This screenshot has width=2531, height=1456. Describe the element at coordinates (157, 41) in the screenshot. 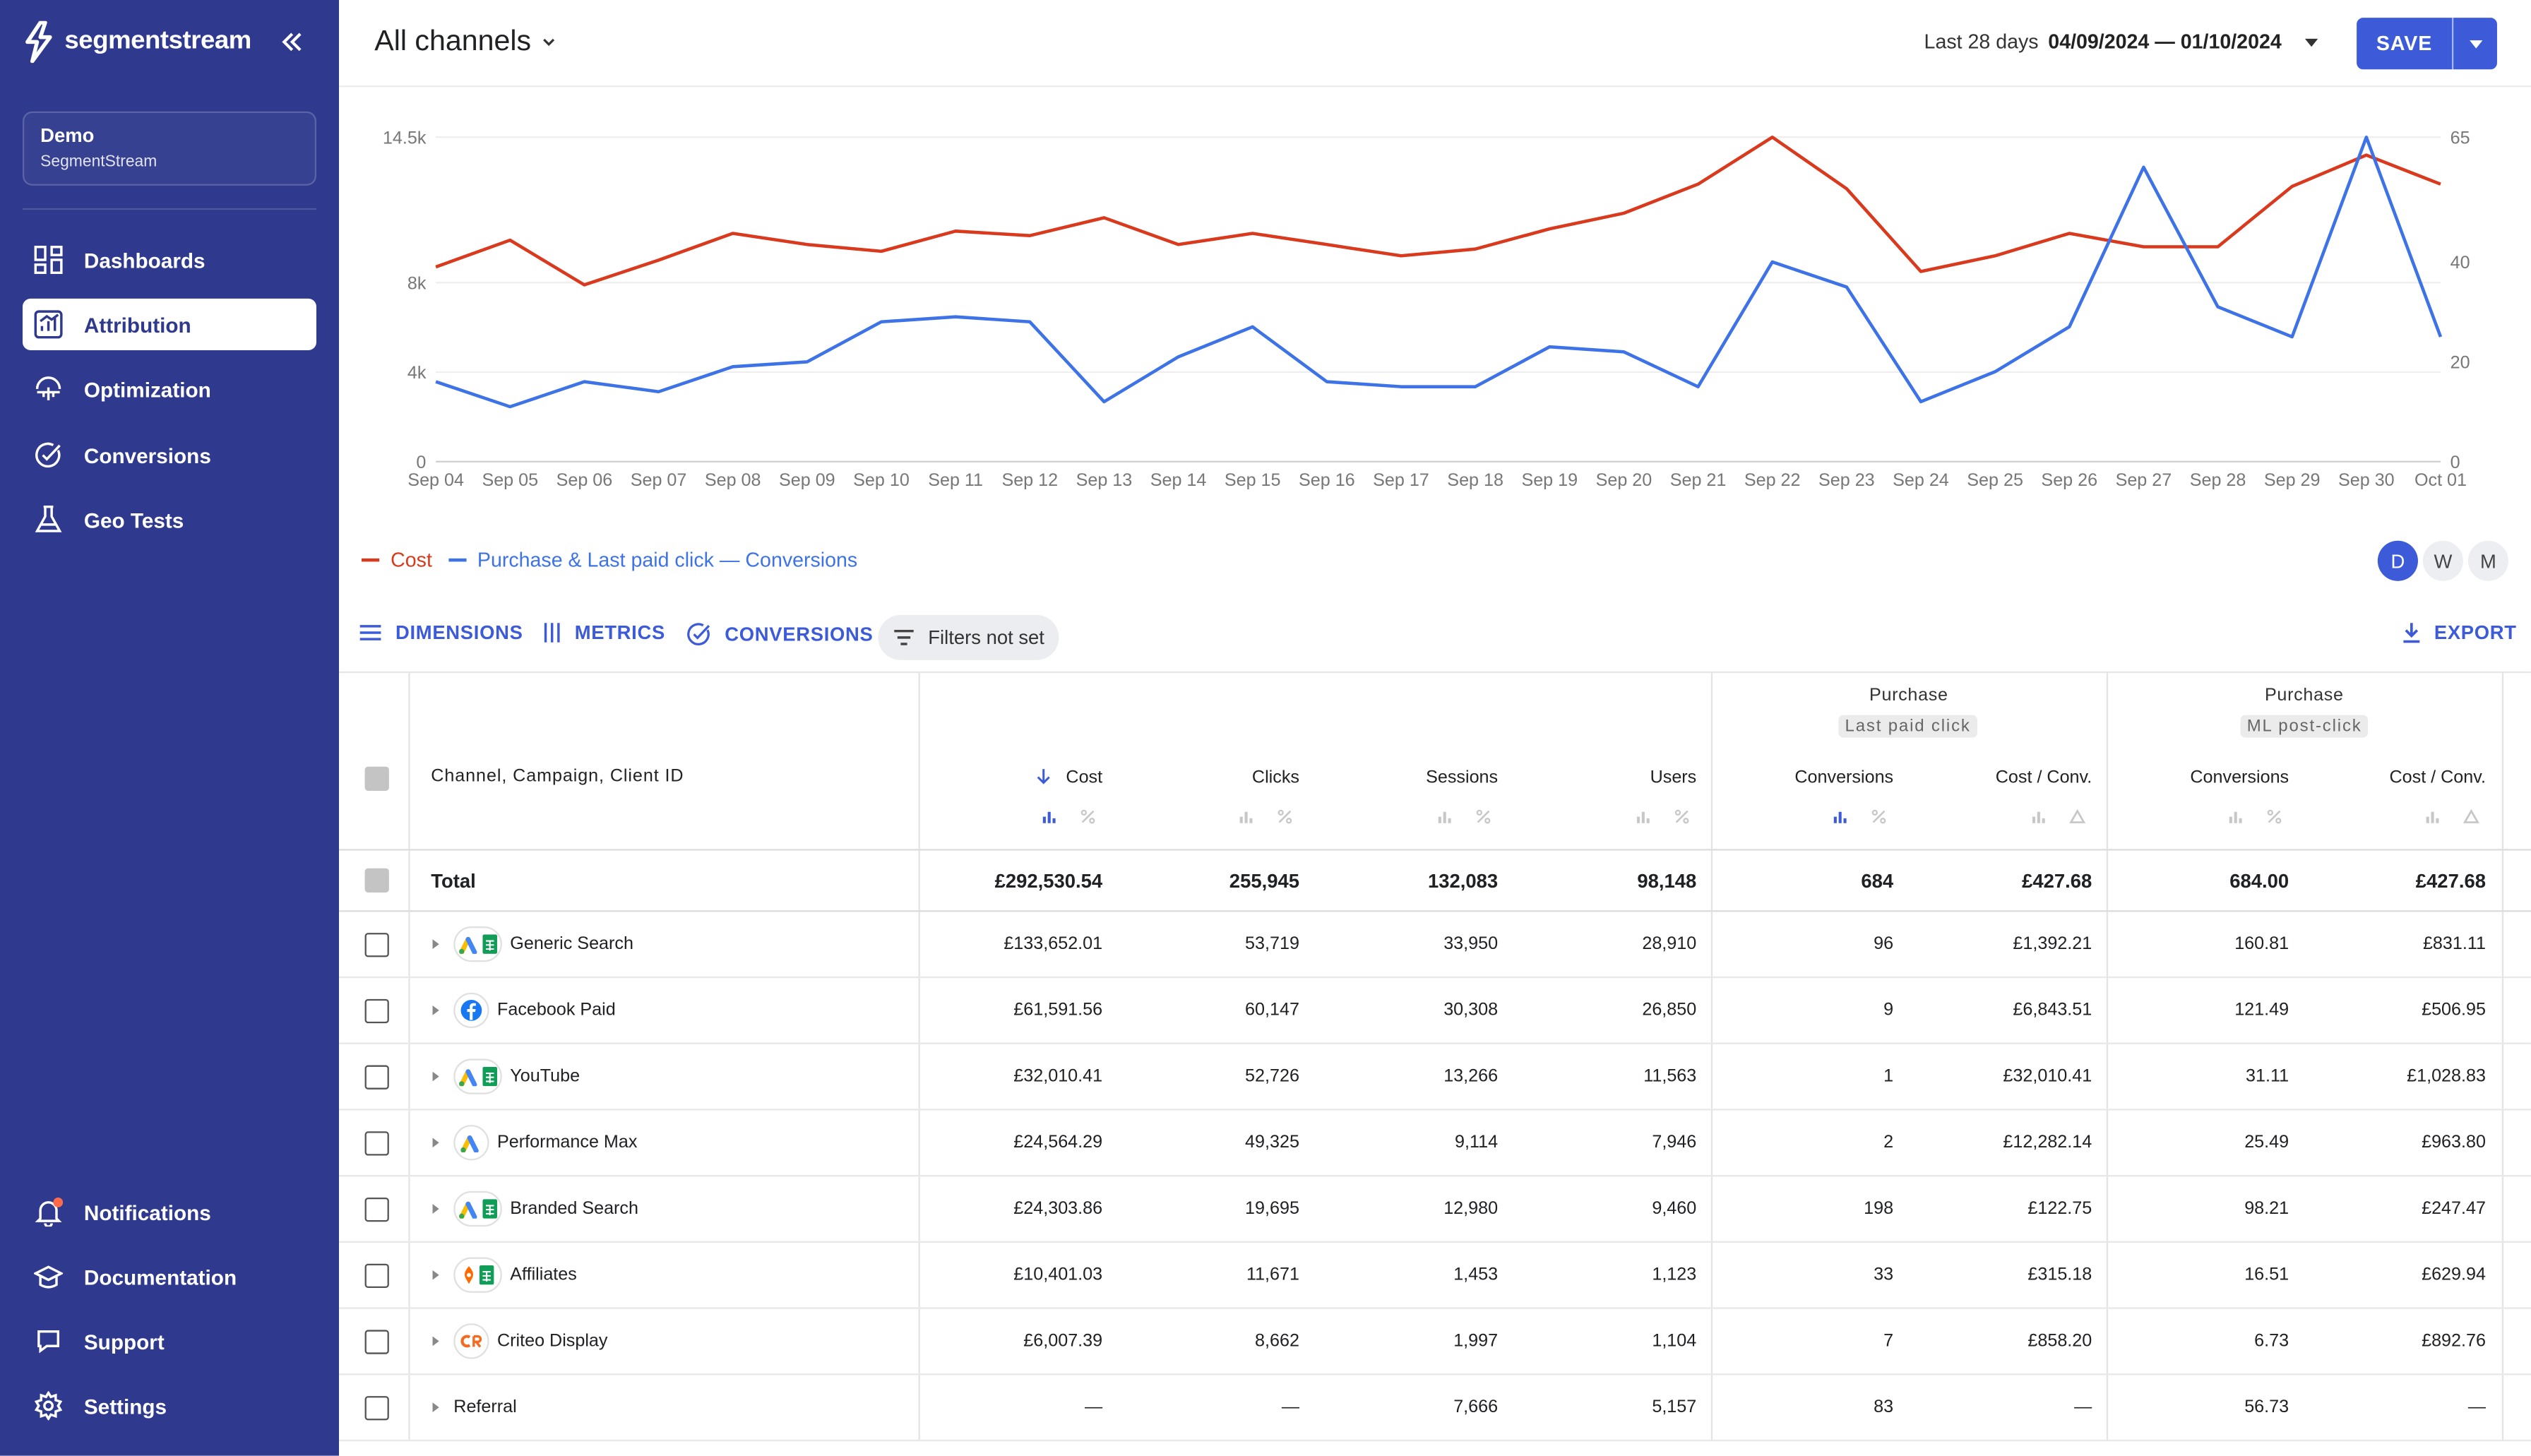

I see `brand-name: segmentstream` at that location.